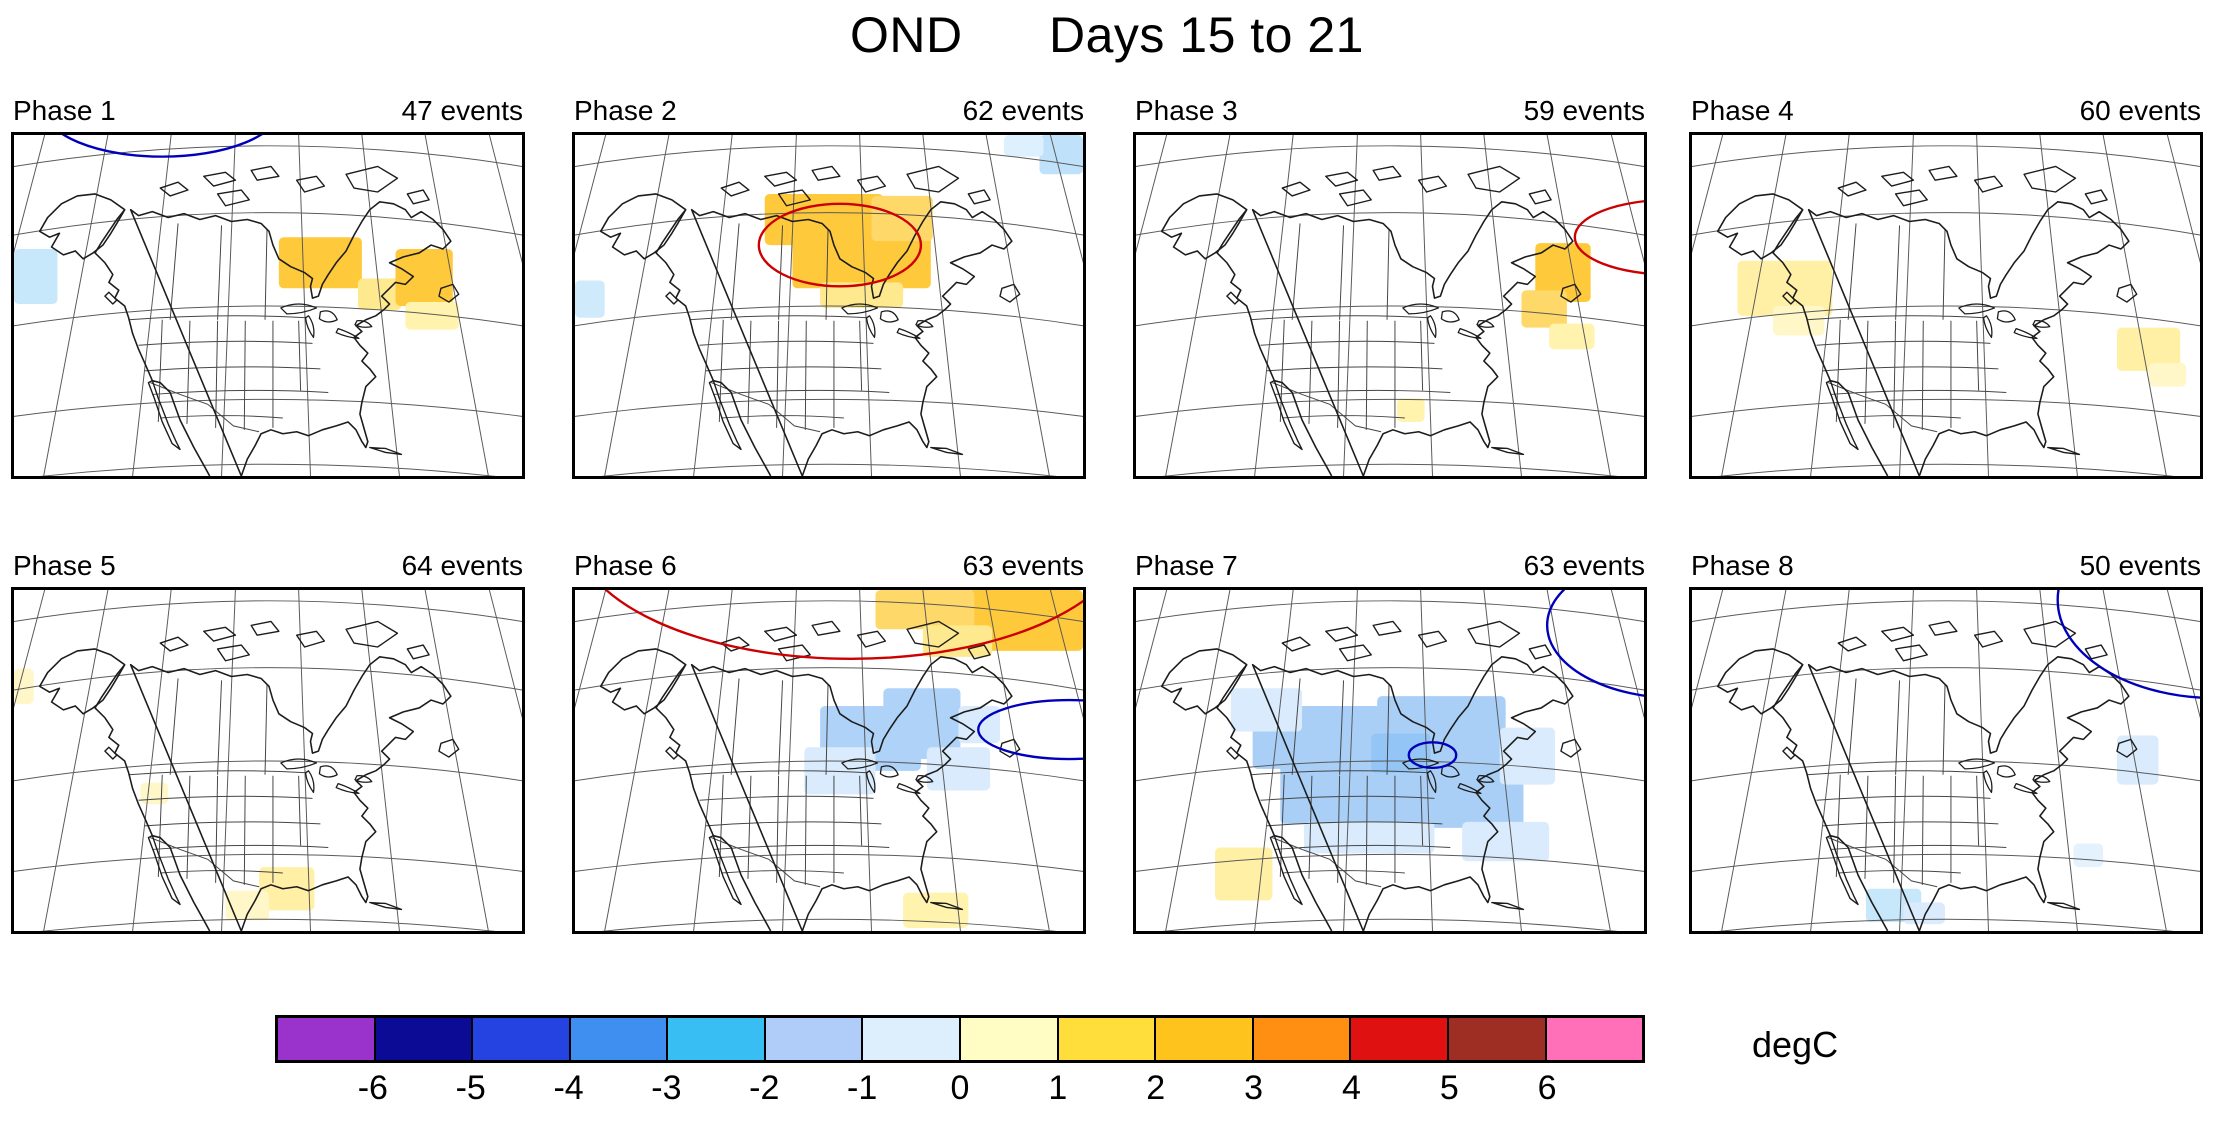 This screenshot has height=1122, width=2214. What do you see at coordinates (2140, 565) in the screenshot?
I see `events-count: 50 events` at bounding box center [2140, 565].